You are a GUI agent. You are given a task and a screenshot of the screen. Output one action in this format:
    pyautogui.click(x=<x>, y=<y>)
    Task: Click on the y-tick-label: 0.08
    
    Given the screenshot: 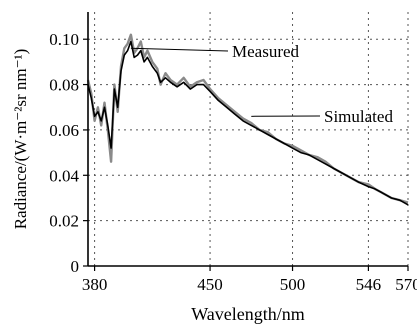 What is the action you would take?
    pyautogui.click(x=64, y=85)
    